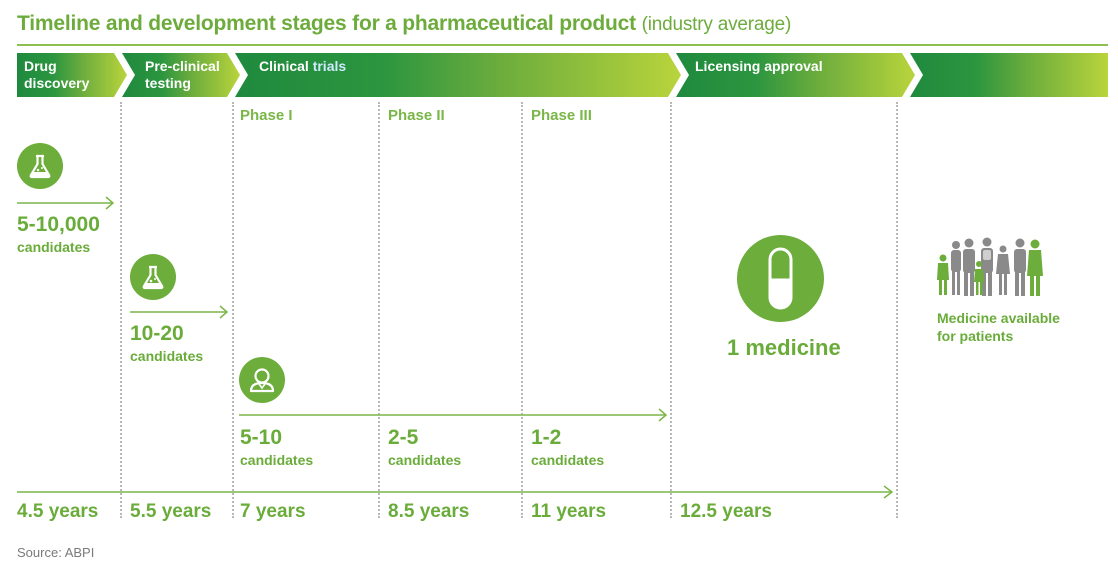 The image size is (1118, 572). I want to click on stage-label-part: trials, so click(329, 66).